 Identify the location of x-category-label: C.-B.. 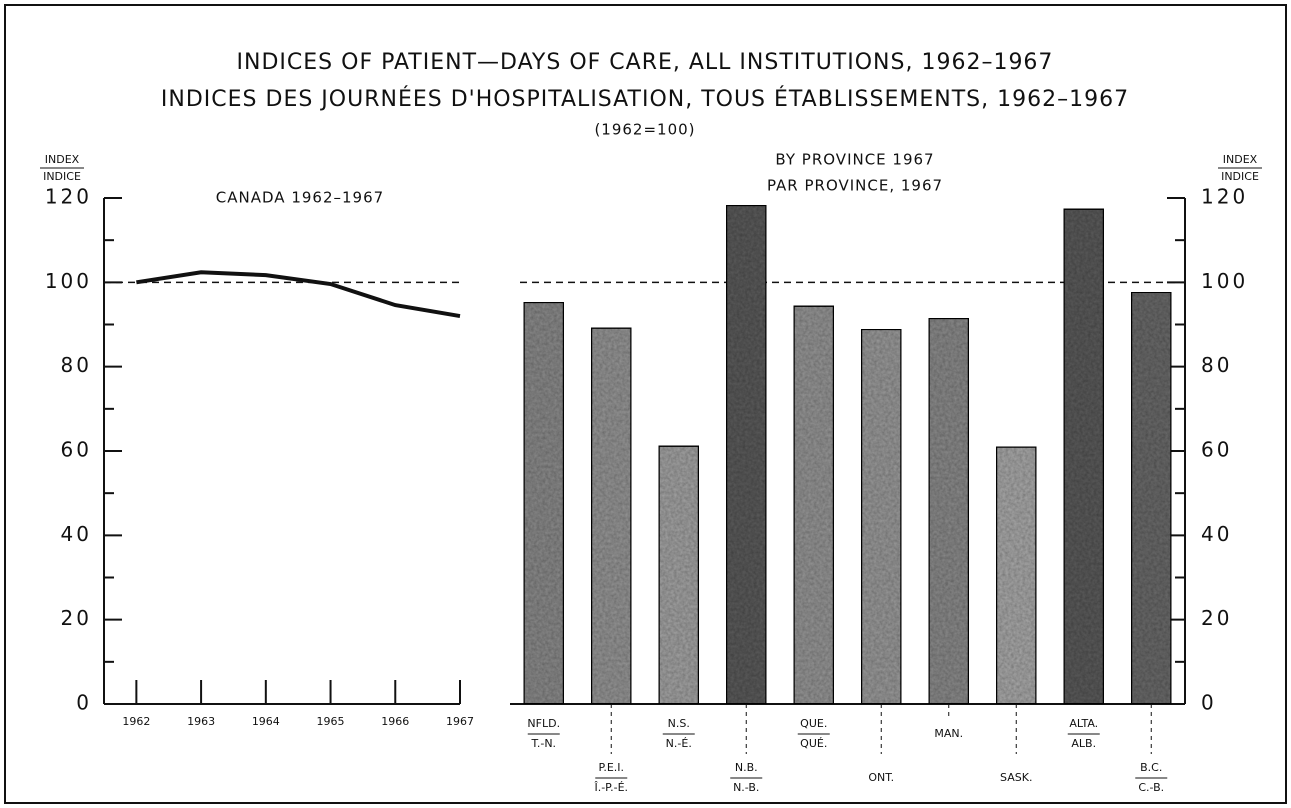
(1151, 787).